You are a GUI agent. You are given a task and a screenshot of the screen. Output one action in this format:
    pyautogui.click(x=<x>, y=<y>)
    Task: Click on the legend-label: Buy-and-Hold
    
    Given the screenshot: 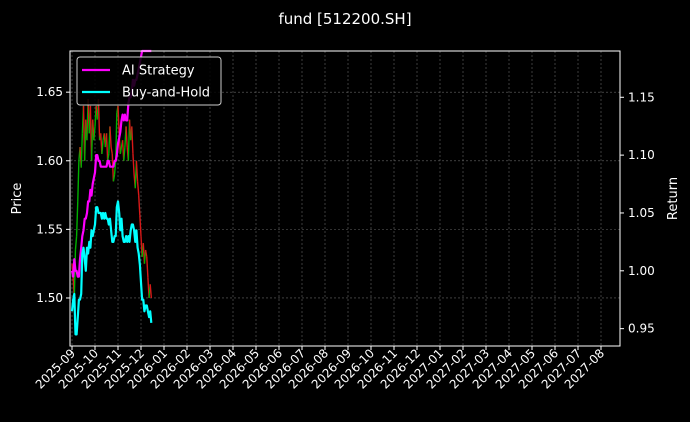 What is the action you would take?
    pyautogui.click(x=166, y=93)
    